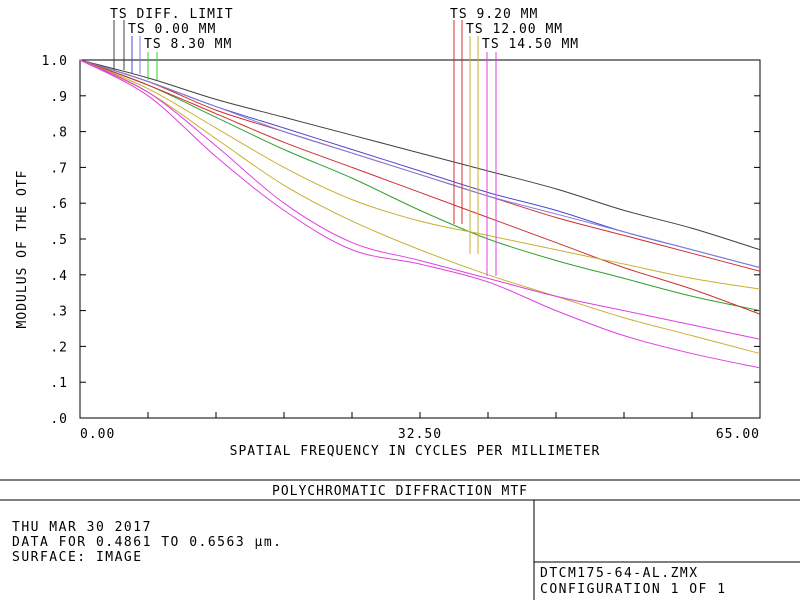 The width and height of the screenshot is (800, 600). What do you see at coordinates (494, 14) in the screenshot?
I see `legend-label: TS 9.20 MM` at bounding box center [494, 14].